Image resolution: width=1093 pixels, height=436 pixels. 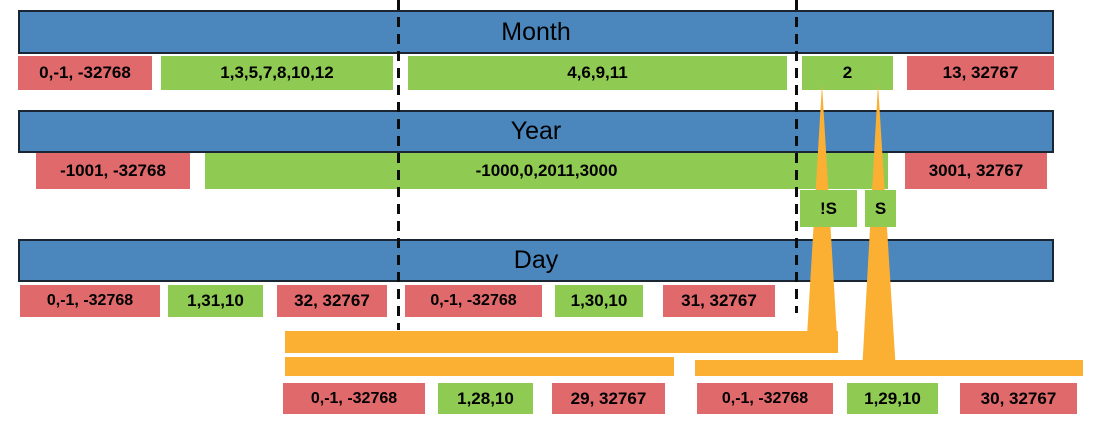 What do you see at coordinates (796, 156) in the screenshot?
I see `partition-divider-line-right` at bounding box center [796, 156].